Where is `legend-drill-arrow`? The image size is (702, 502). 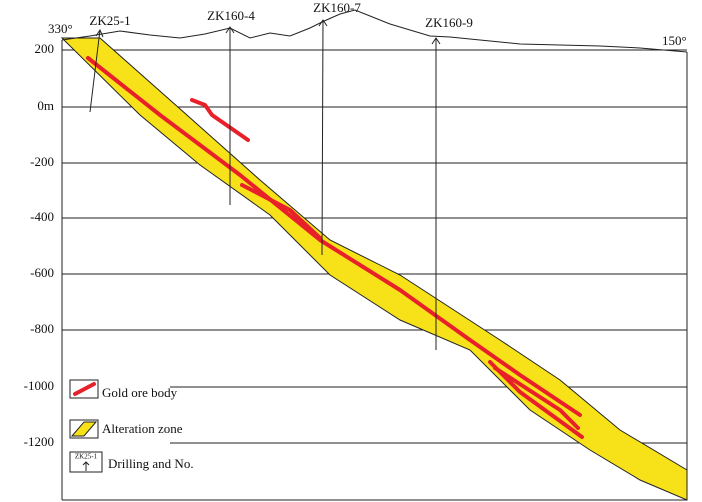 legend-drill-arrow is located at coordinates (86, 463).